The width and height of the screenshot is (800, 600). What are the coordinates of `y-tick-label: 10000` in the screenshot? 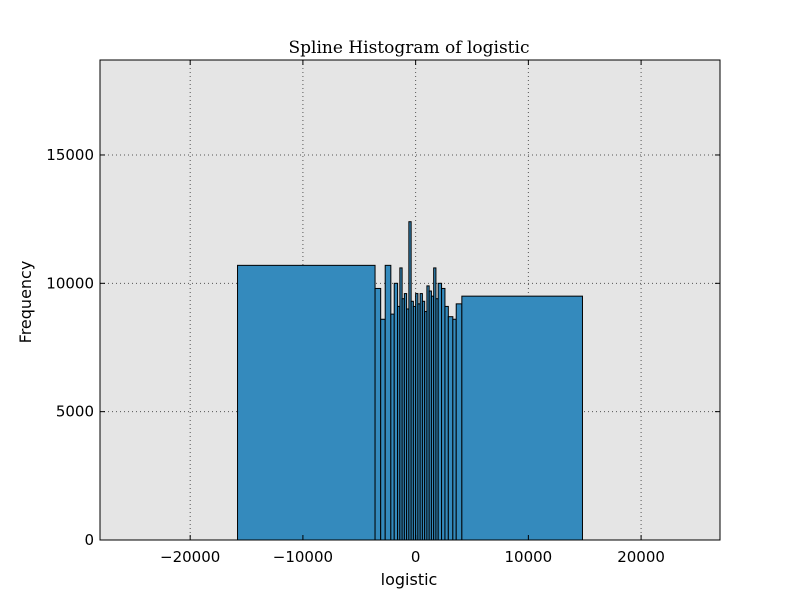 It's located at (70, 283).